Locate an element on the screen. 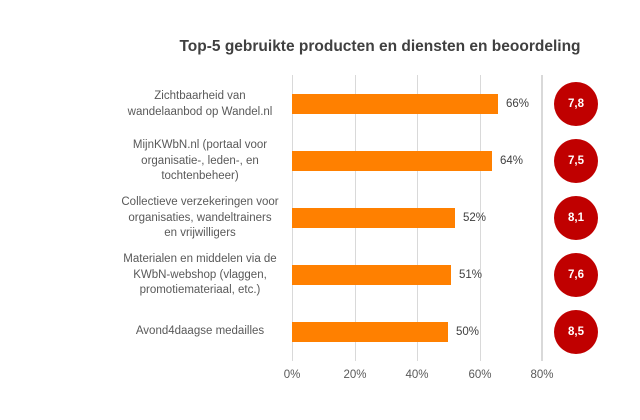 The height and width of the screenshot is (420, 640). category-label: Avond4daagse medailles is located at coordinates (200, 331).